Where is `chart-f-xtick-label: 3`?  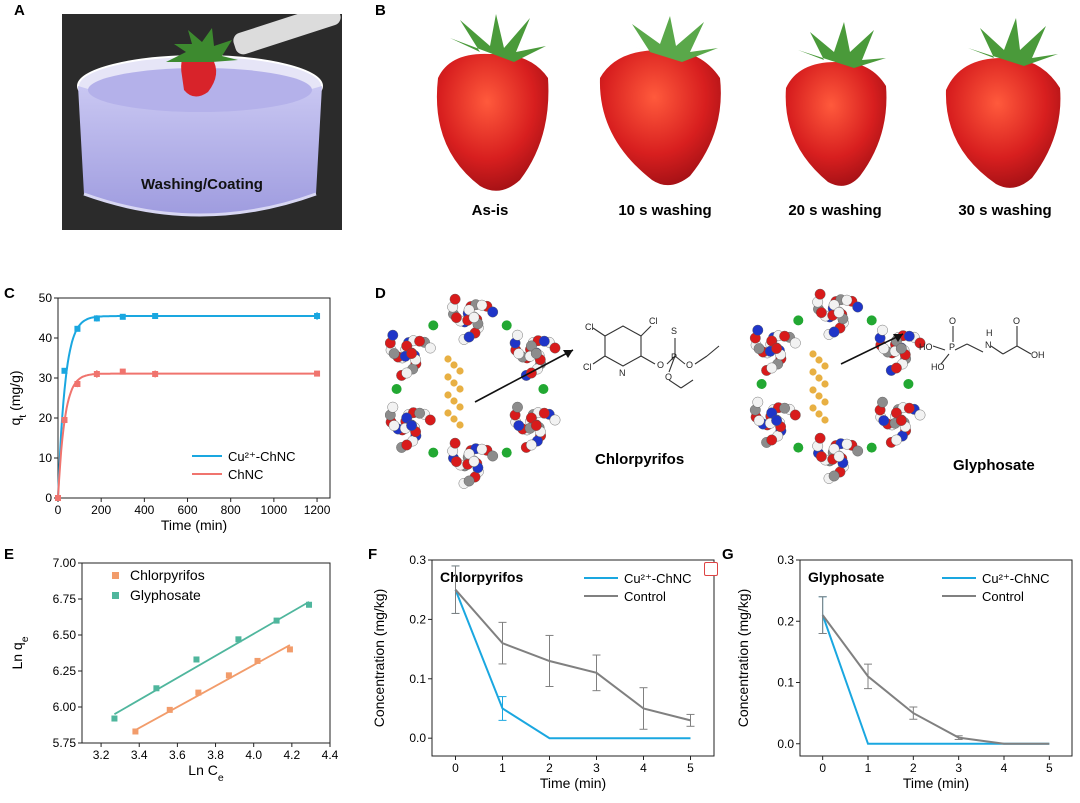
chart-f-xtick-label: 3 is located at coordinates (596, 768).